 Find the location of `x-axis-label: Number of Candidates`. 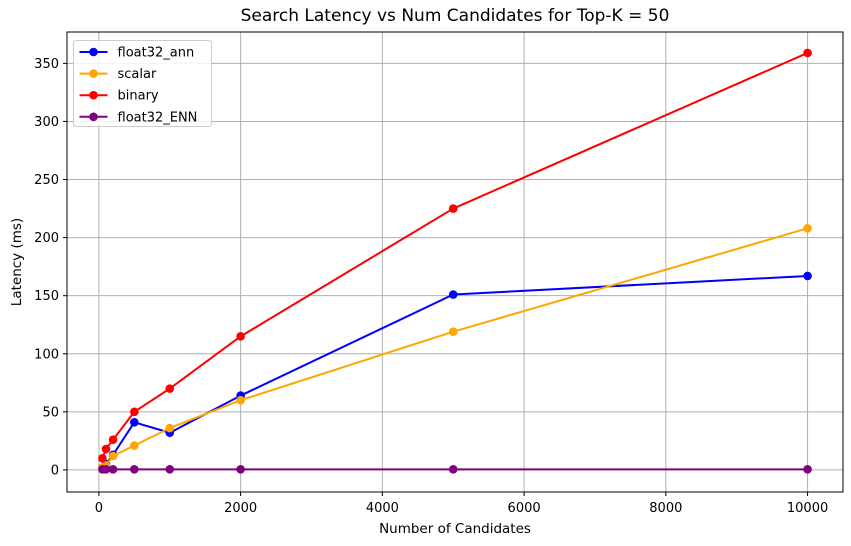

x-axis-label: Number of Candidates is located at coordinates (455, 529).